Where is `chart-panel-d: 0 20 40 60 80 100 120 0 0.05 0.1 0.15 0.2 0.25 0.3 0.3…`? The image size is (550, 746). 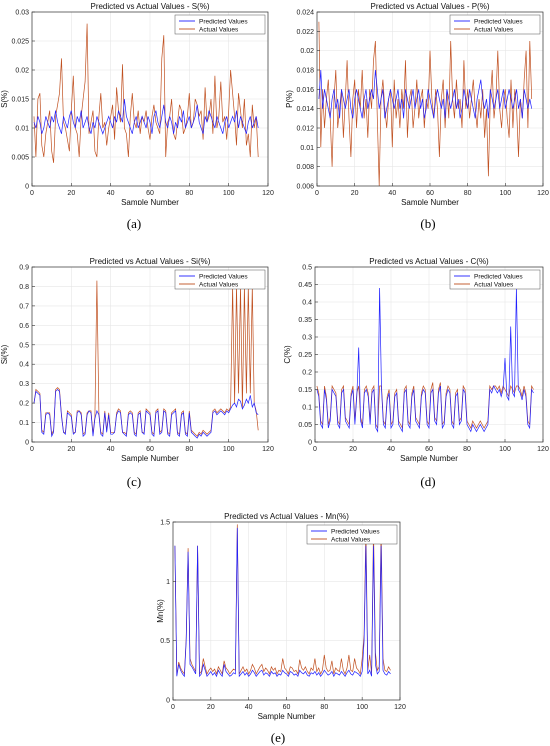 chart-panel-d: 0 20 40 60 80 100 120 0 0.05 0.1 0.15 0.2 0.25 0.3 0.3… is located at coordinates (412, 362).